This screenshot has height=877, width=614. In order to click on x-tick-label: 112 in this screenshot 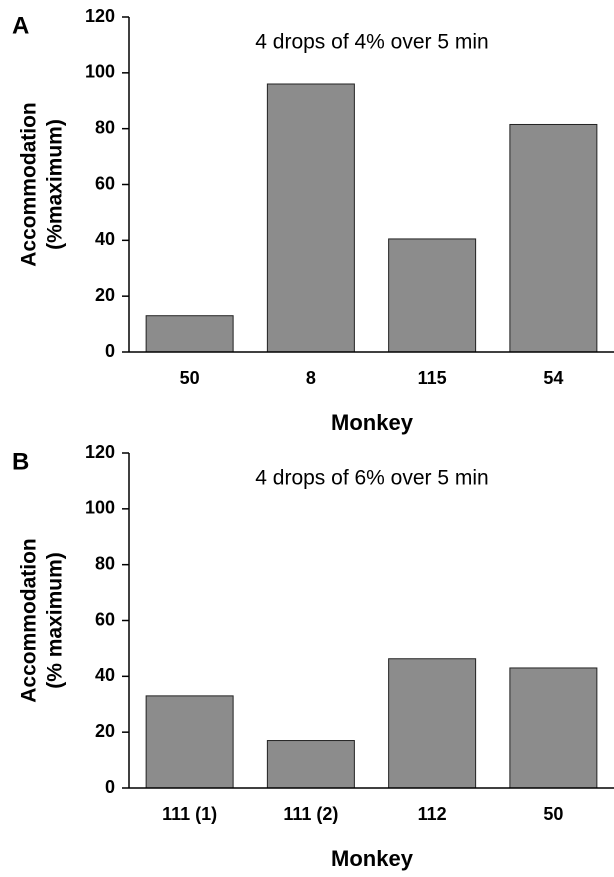, I will do `click(432, 814)`.